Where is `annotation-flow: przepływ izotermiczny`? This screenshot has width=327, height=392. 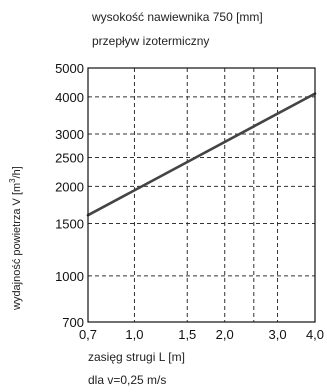 annotation-flow: przepływ izotermiczny is located at coordinates (150, 41).